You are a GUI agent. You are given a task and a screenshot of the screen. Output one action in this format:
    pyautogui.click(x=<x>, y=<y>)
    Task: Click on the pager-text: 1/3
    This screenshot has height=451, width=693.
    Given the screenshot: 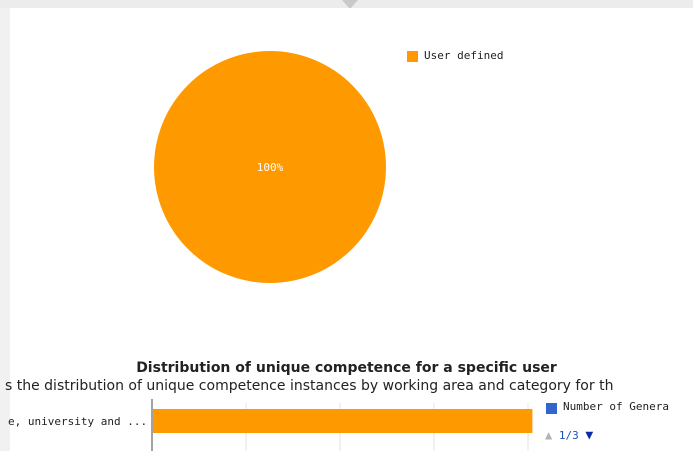 What is the action you would take?
    pyautogui.click(x=568, y=435)
    